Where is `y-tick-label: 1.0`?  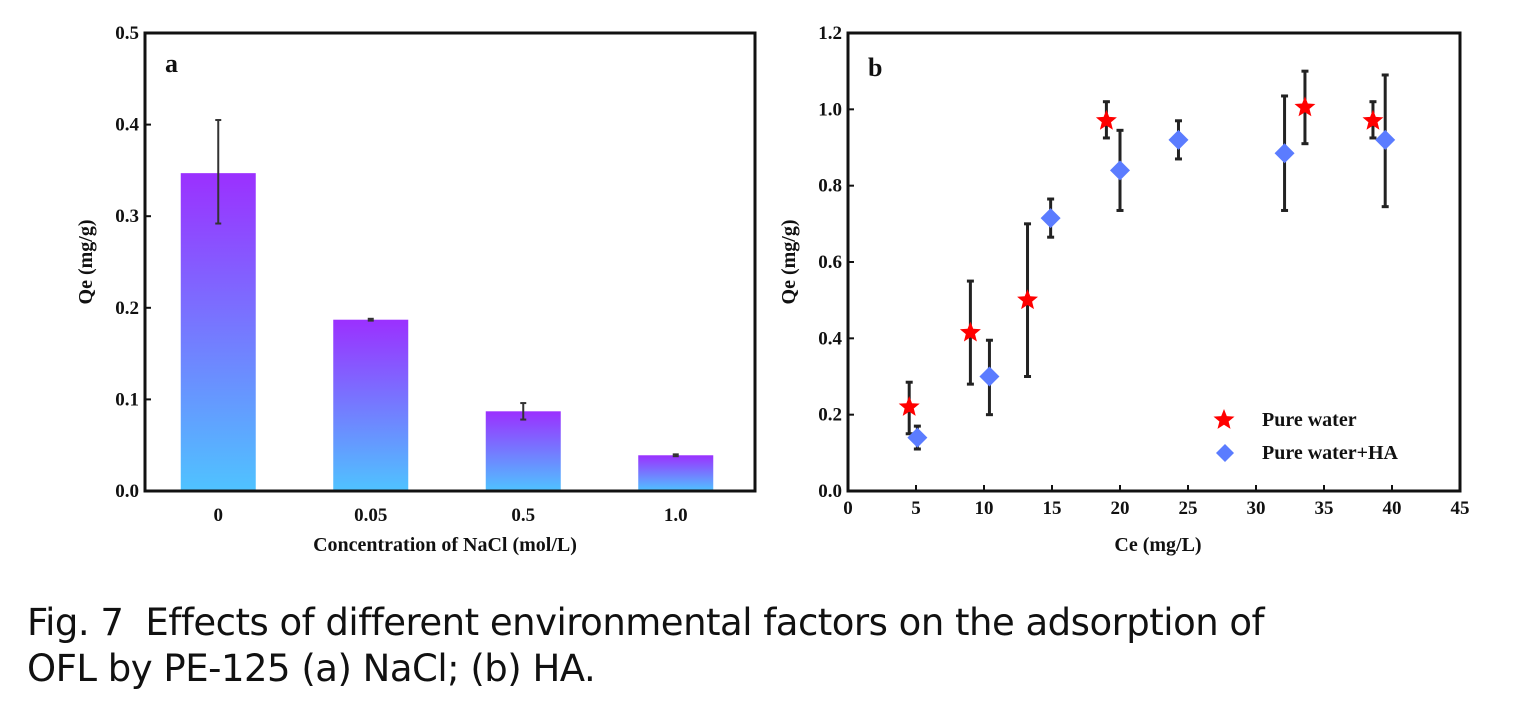
y-tick-label: 1.0 is located at coordinates (830, 109).